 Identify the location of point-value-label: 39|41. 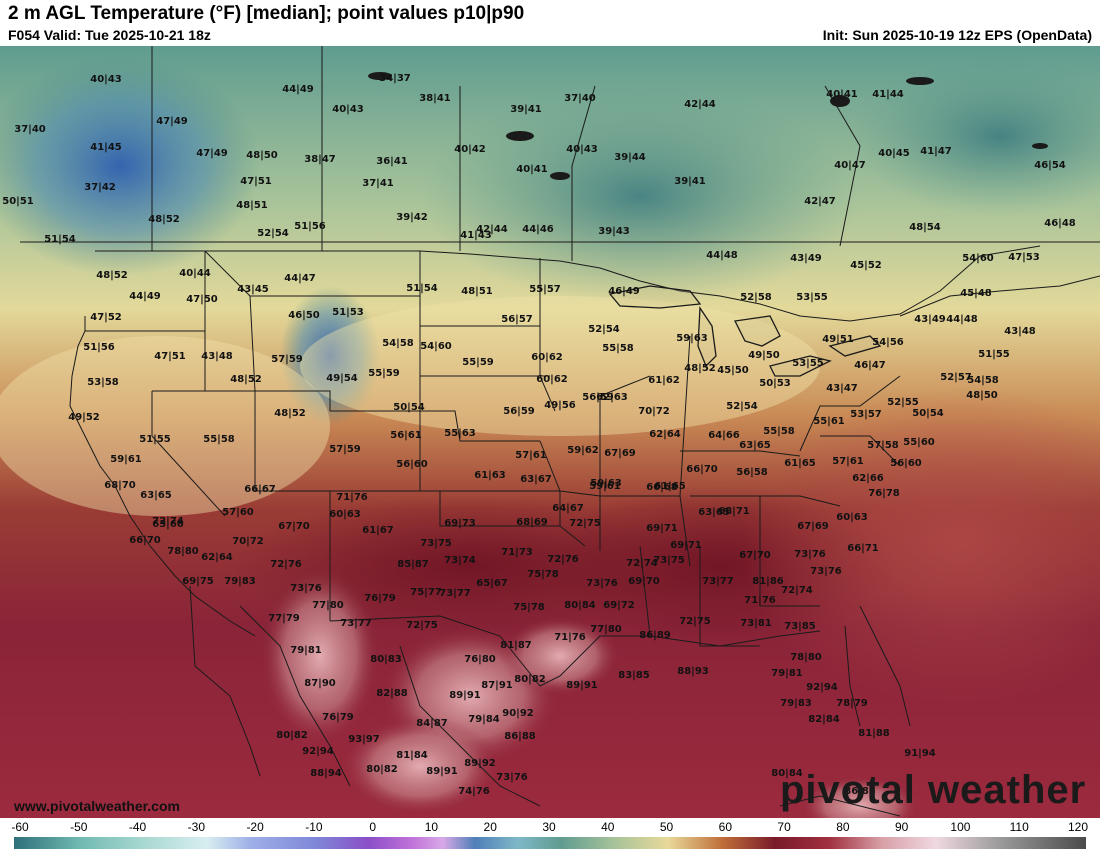
(690, 181).